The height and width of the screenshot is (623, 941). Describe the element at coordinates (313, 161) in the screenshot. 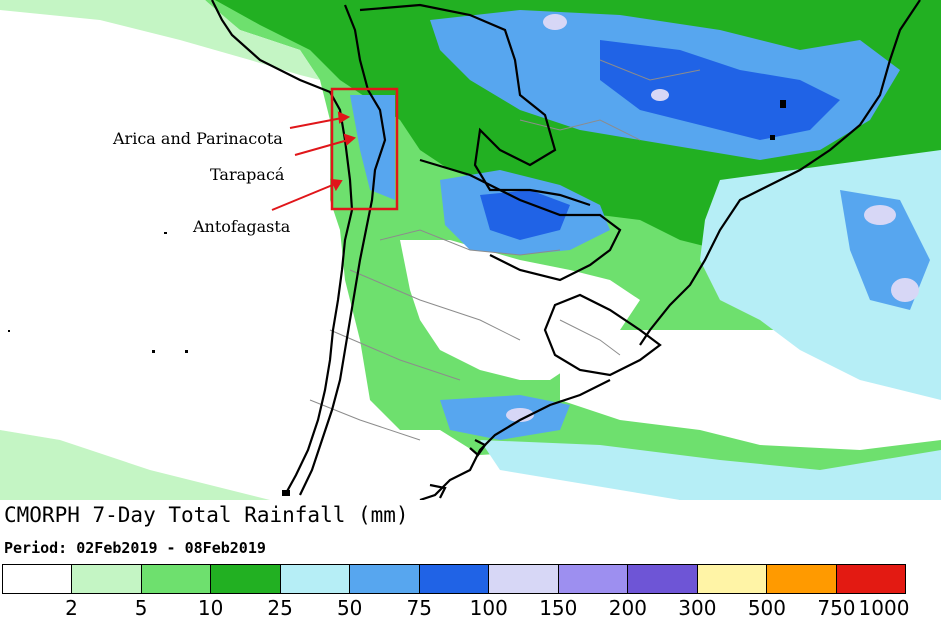

I see `annotation-arrows` at that location.